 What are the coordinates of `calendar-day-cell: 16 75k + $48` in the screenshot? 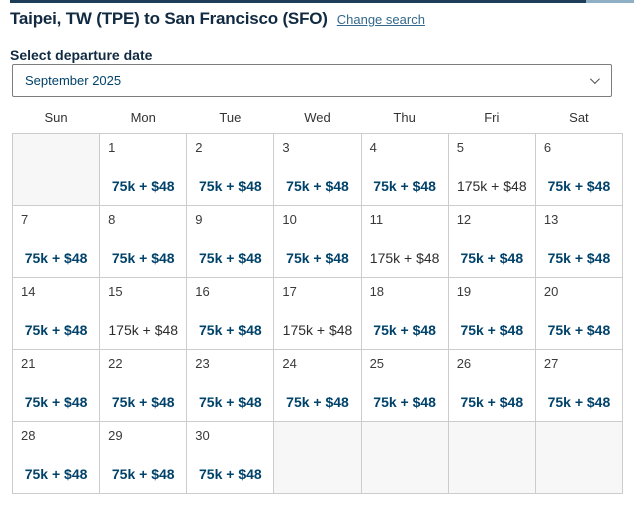 It's located at (230, 313).